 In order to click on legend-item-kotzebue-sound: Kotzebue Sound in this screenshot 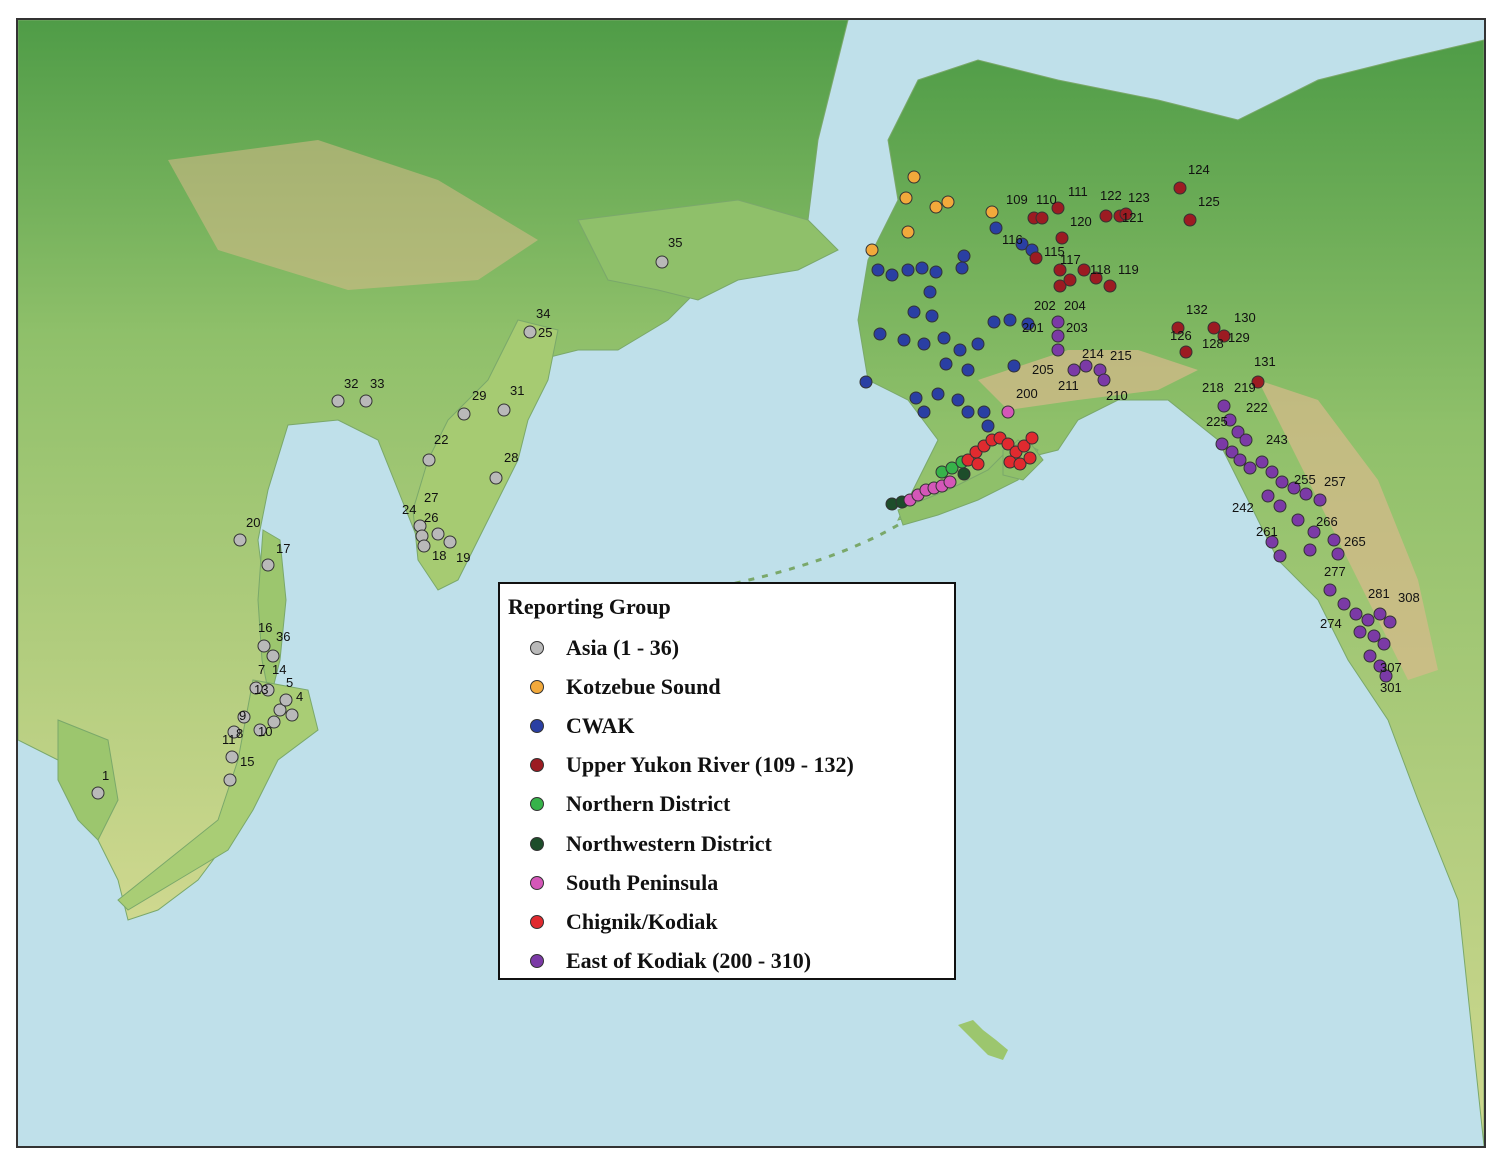, I will do `click(724, 686)`.